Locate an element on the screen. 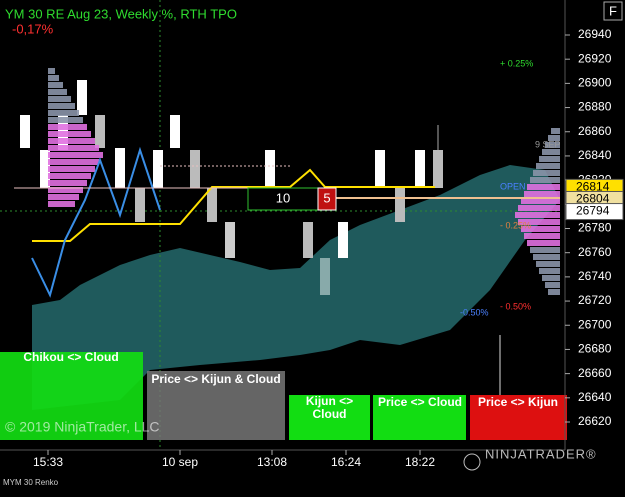  logo: NINJATRADER® is located at coordinates (541, 453).